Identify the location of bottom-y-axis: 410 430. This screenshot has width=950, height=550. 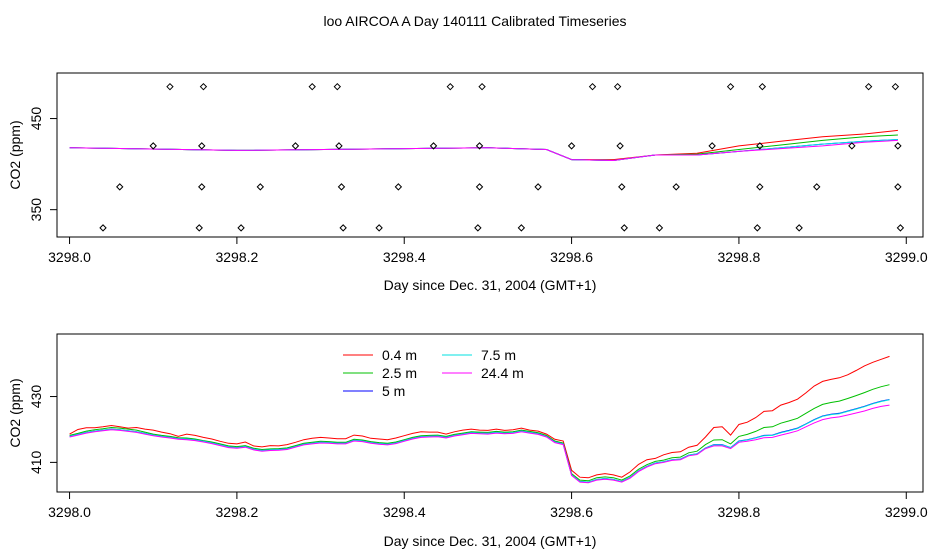
(42, 429).